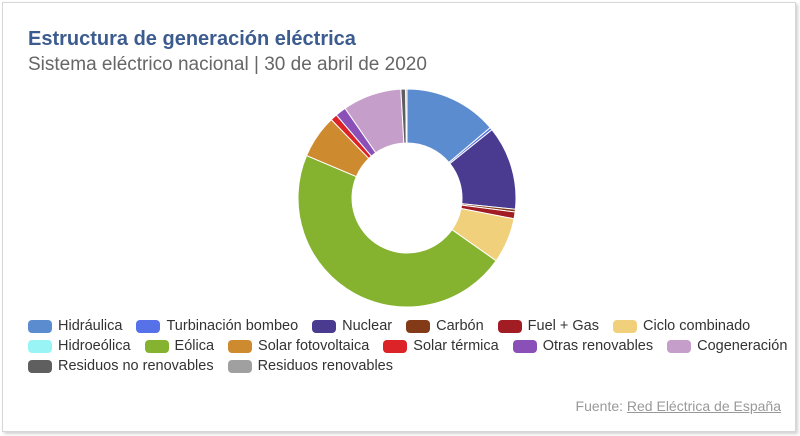 The height and width of the screenshot is (436, 800). Describe the element at coordinates (136, 366) in the screenshot. I see `legend-label: Residuos no renovables` at that location.